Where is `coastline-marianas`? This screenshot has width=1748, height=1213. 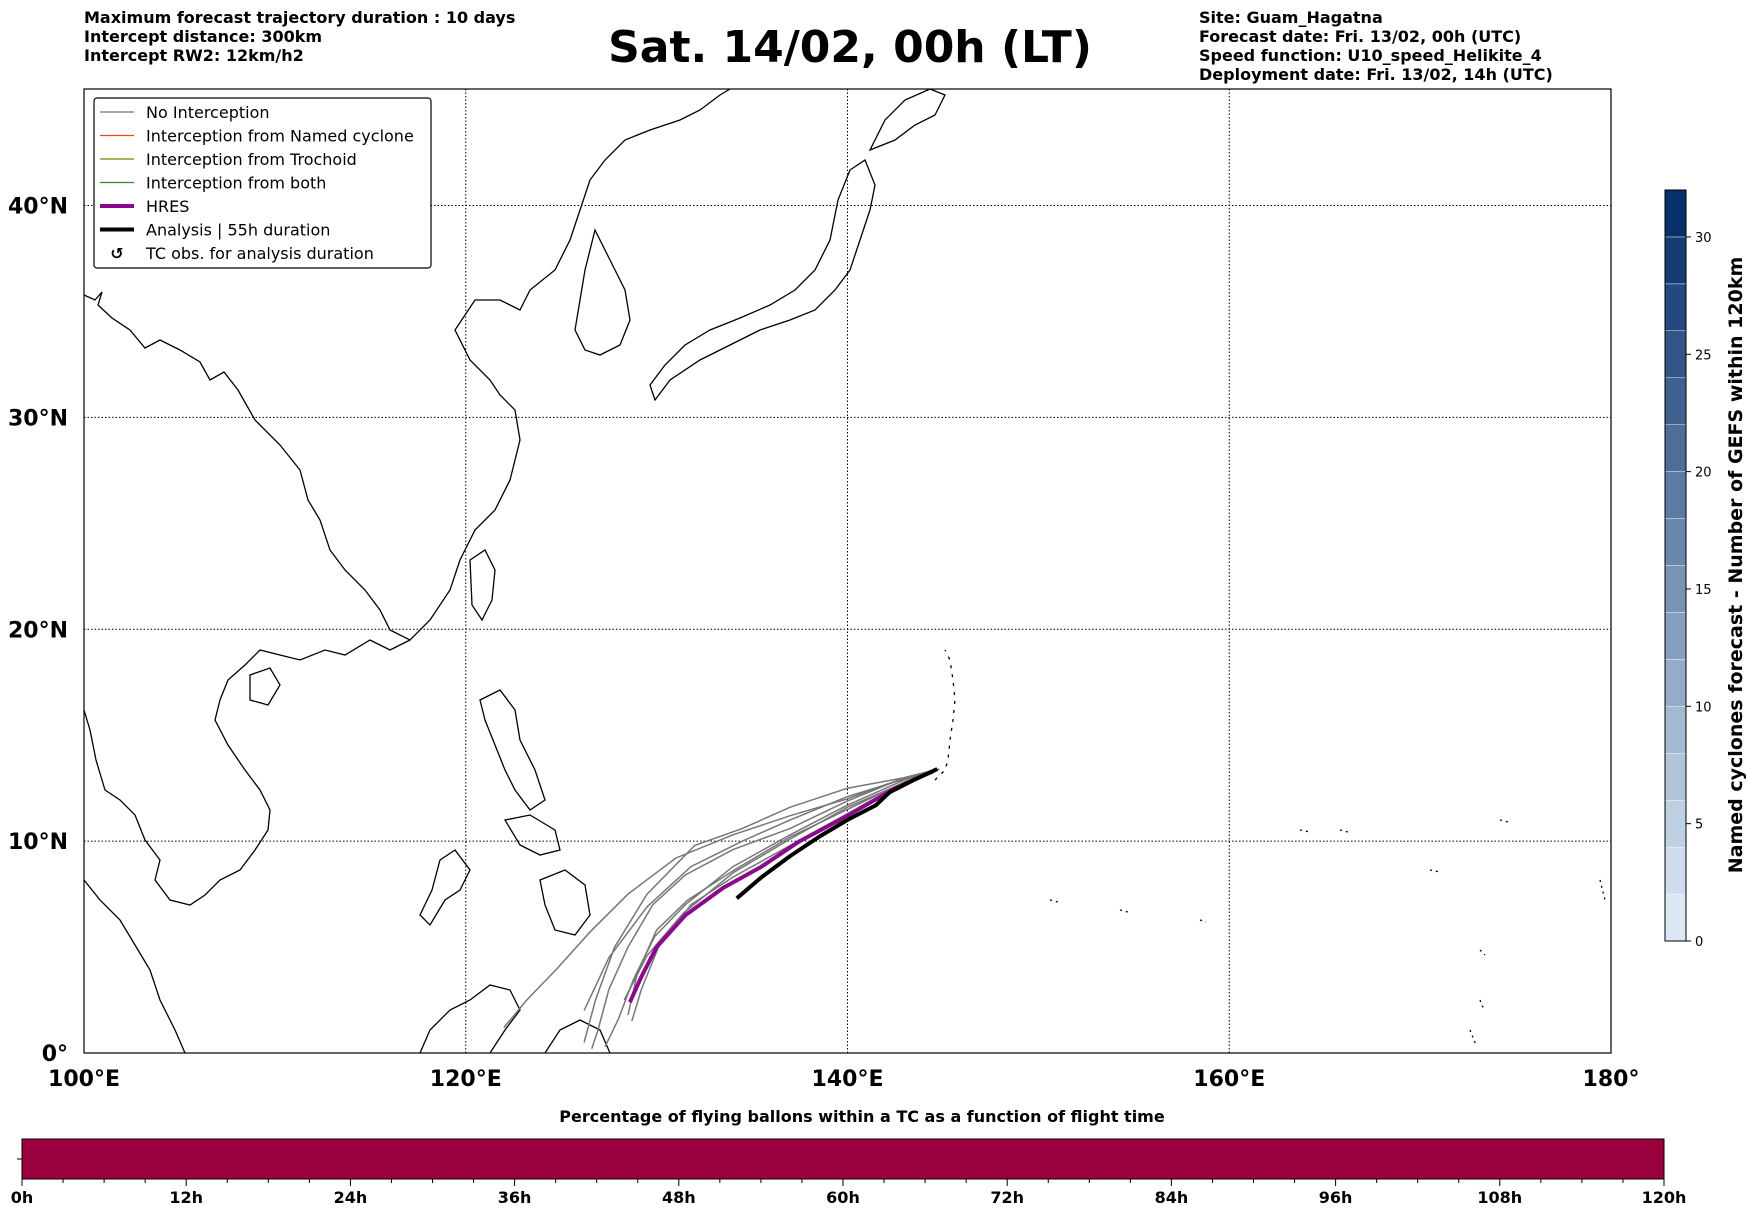 coastline-marianas is located at coordinates (945, 715).